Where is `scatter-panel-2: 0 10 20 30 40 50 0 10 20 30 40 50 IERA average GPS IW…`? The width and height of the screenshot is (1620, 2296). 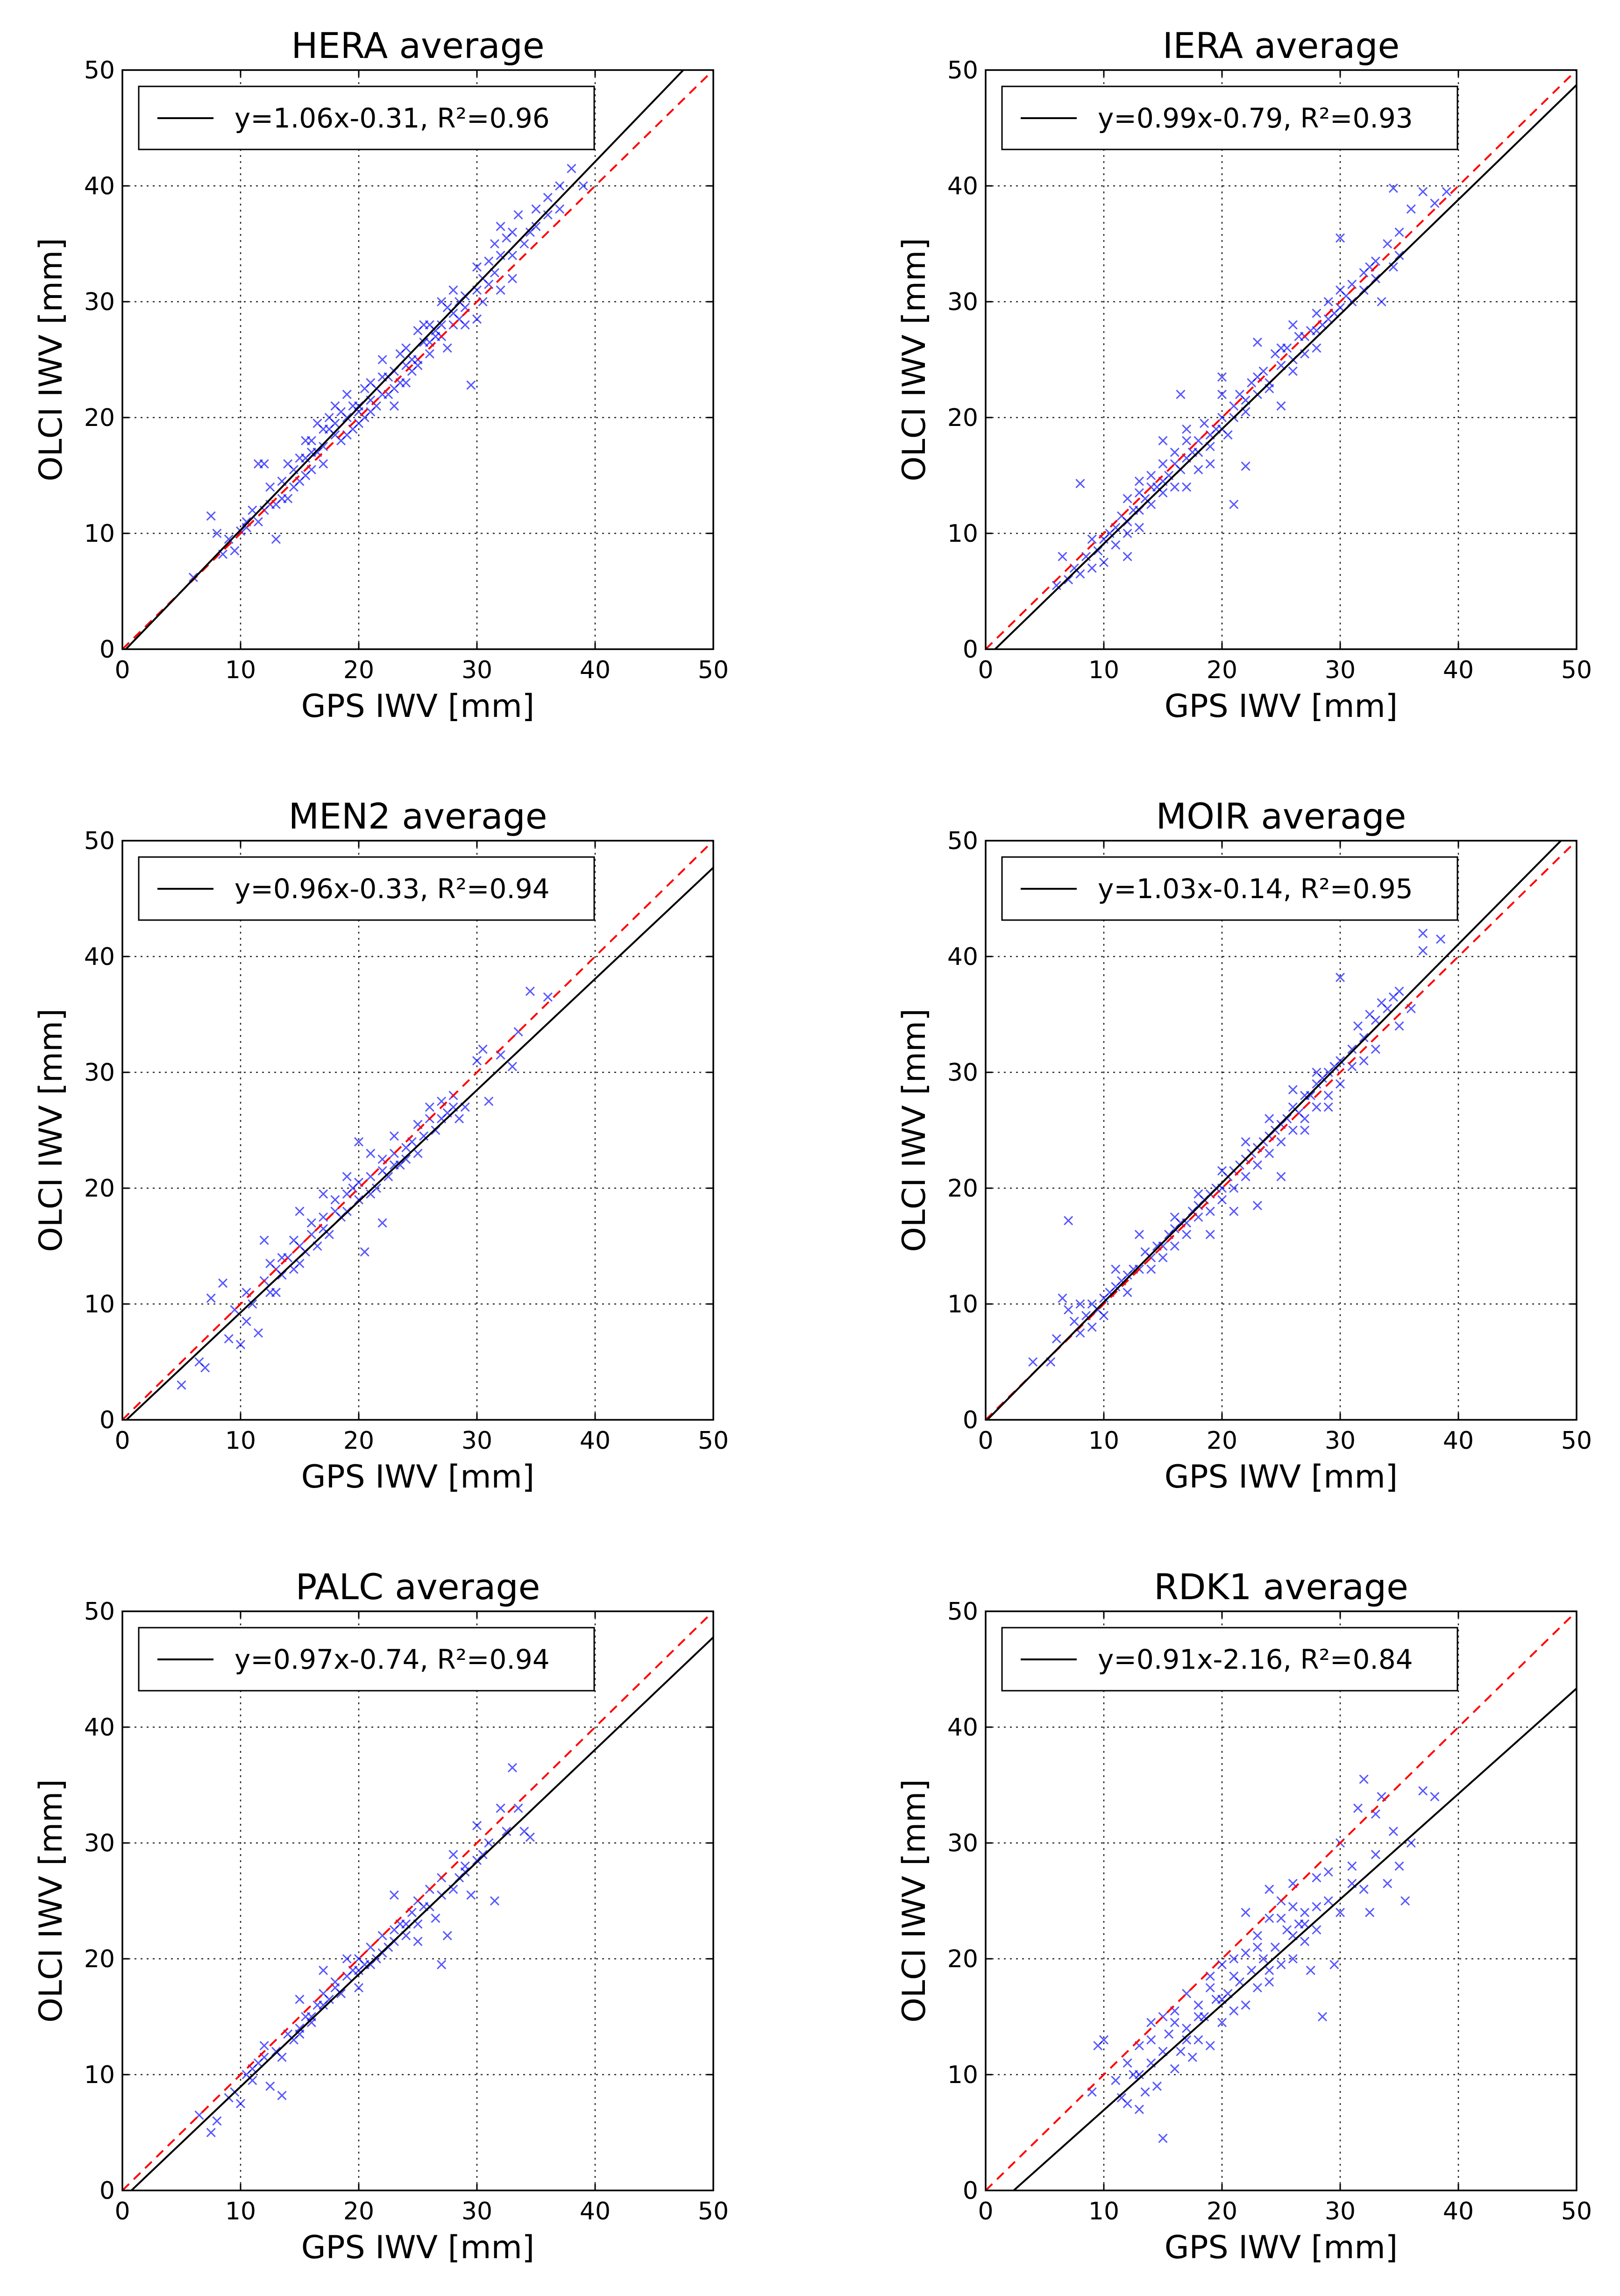 scatter-panel-2: 0 10 20 30 40 50 0 10 20 30 40 50 IERA average GPS IW… is located at coordinates (1244, 375).